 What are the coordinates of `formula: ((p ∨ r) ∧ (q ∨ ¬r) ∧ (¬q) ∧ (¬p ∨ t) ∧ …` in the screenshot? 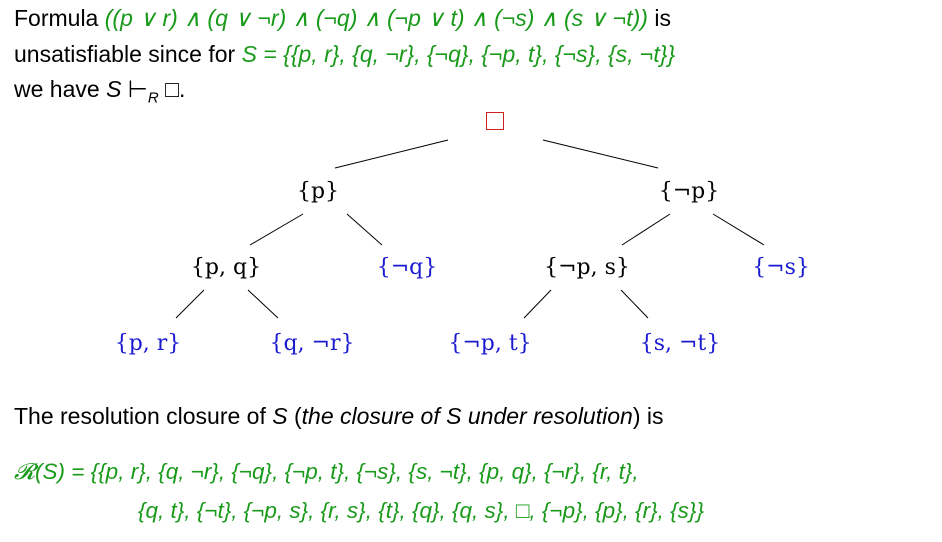 It's located at (376, 18).